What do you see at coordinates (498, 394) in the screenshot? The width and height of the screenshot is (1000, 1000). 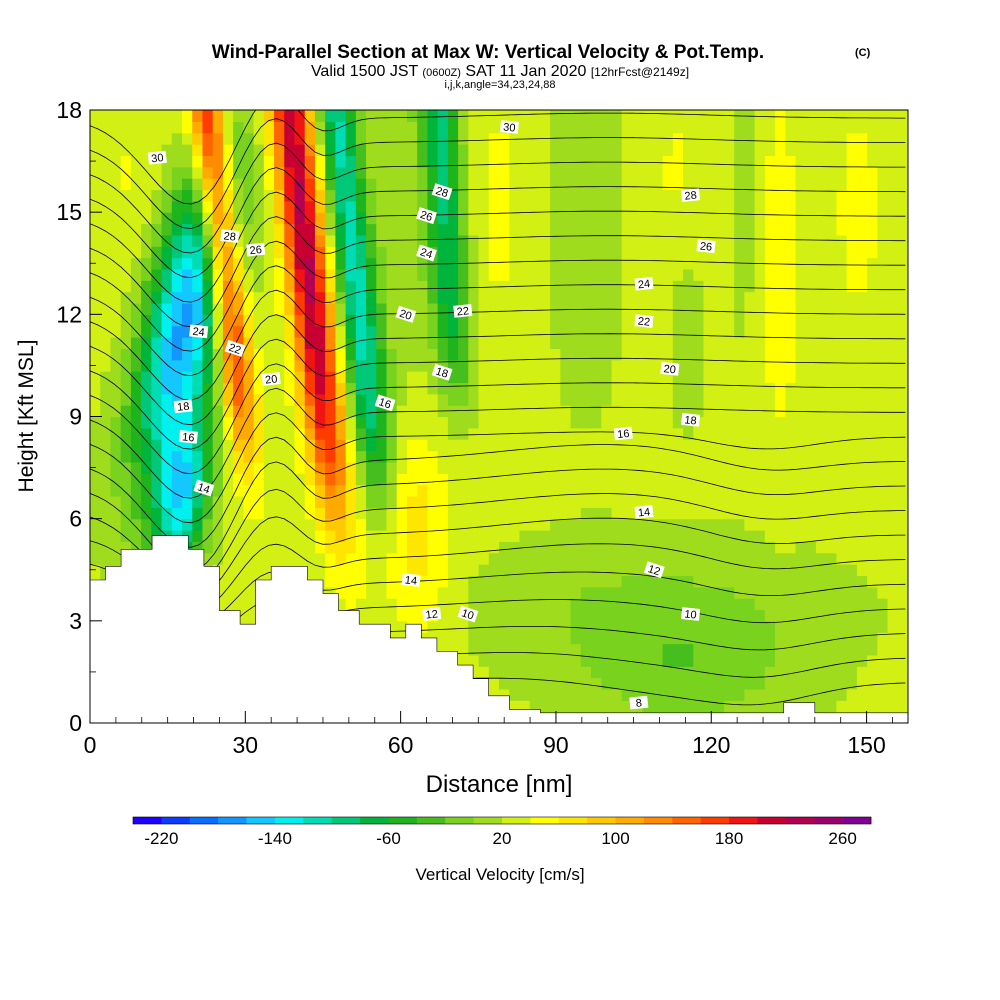 I see `theta-contour-line` at bounding box center [498, 394].